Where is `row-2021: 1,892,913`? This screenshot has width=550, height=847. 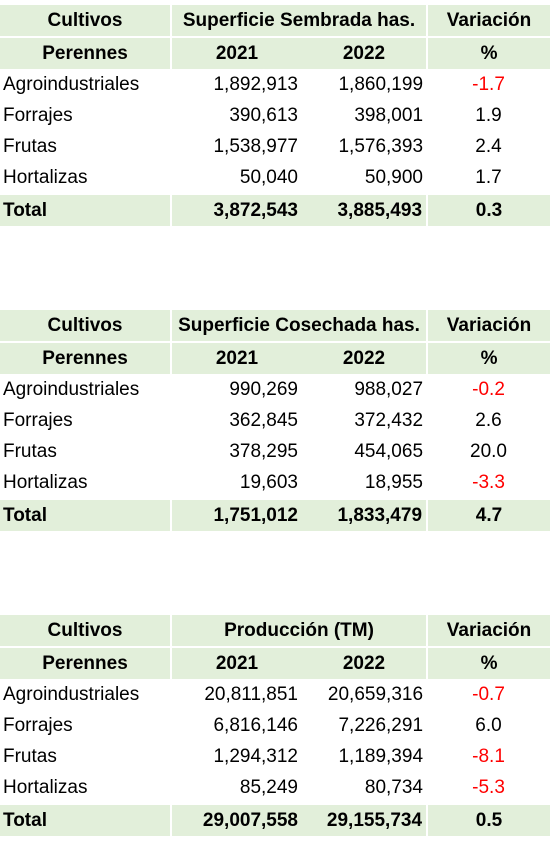 row-2021: 1,892,913 is located at coordinates (255, 84).